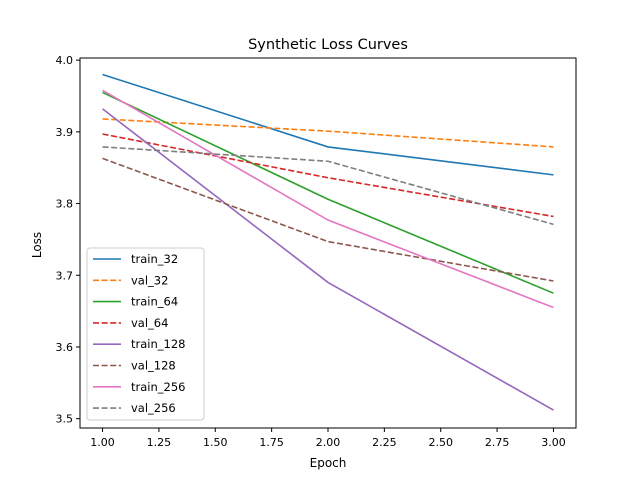 This screenshot has height=484, width=640. Describe the element at coordinates (384, 442) in the screenshot. I see `x-tick-label: 2.25` at that location.